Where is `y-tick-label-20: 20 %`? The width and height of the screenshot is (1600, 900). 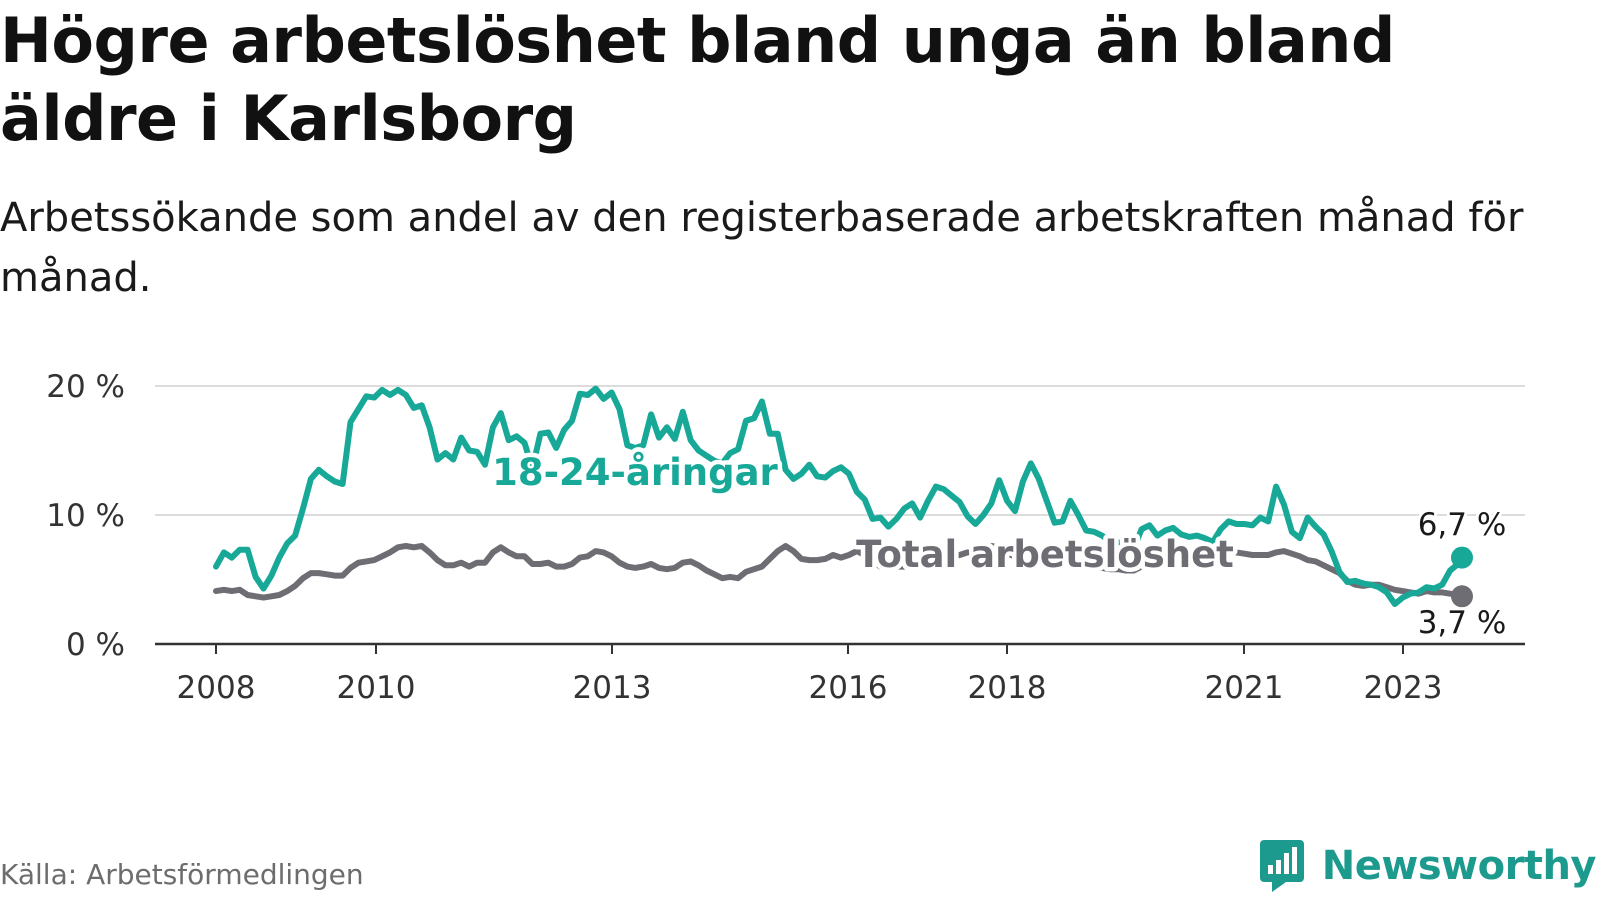
y-tick-label-20: 20 % is located at coordinates (85, 387).